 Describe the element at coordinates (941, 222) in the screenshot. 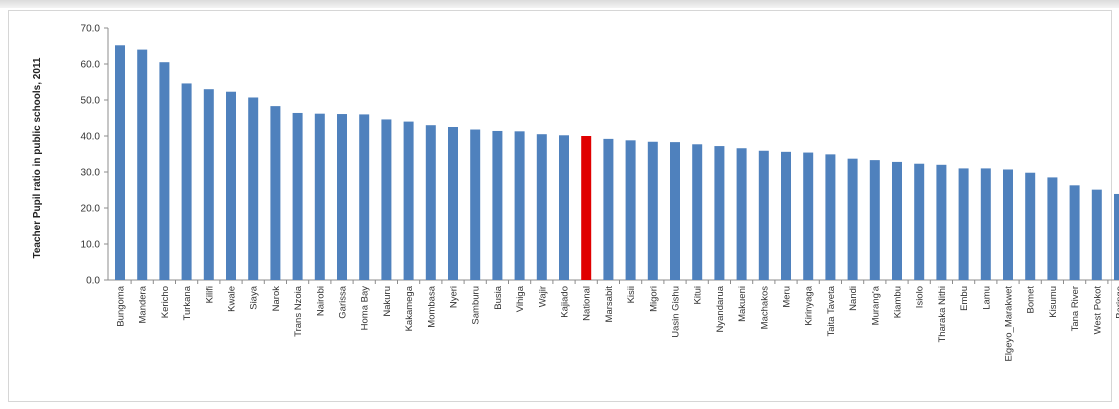

I see `bar-tharaka-nithi` at that location.